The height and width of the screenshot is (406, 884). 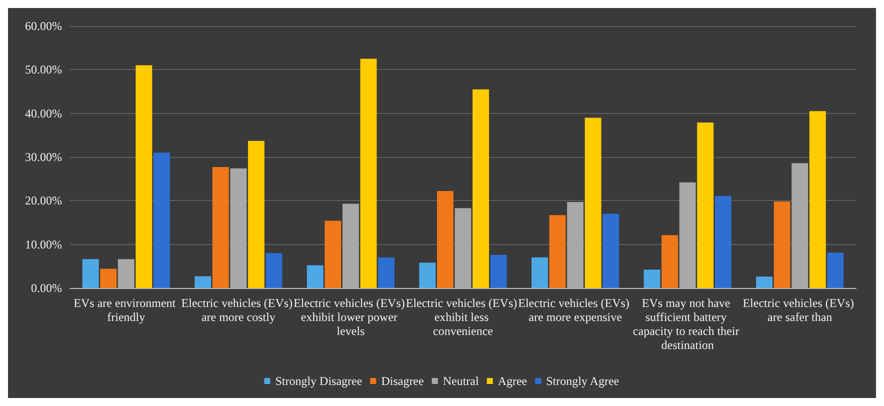 What do you see at coordinates (43, 157) in the screenshot?
I see `y-tick-label: 30.00%` at bounding box center [43, 157].